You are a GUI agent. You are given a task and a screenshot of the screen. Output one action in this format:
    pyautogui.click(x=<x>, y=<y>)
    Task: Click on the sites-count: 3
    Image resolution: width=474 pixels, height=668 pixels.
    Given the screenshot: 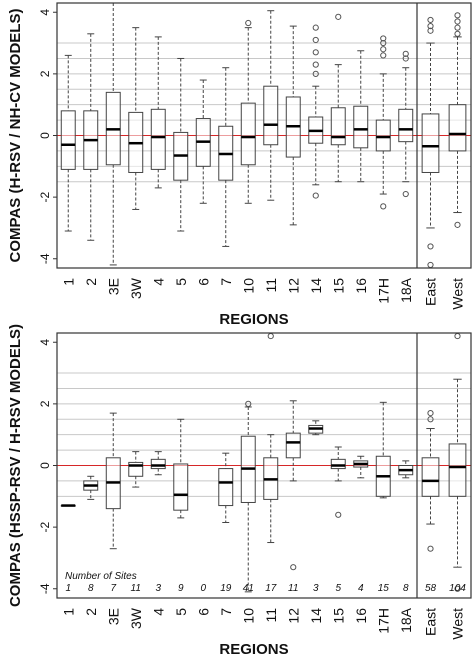 What is the action you would take?
    pyautogui.click(x=158, y=588)
    